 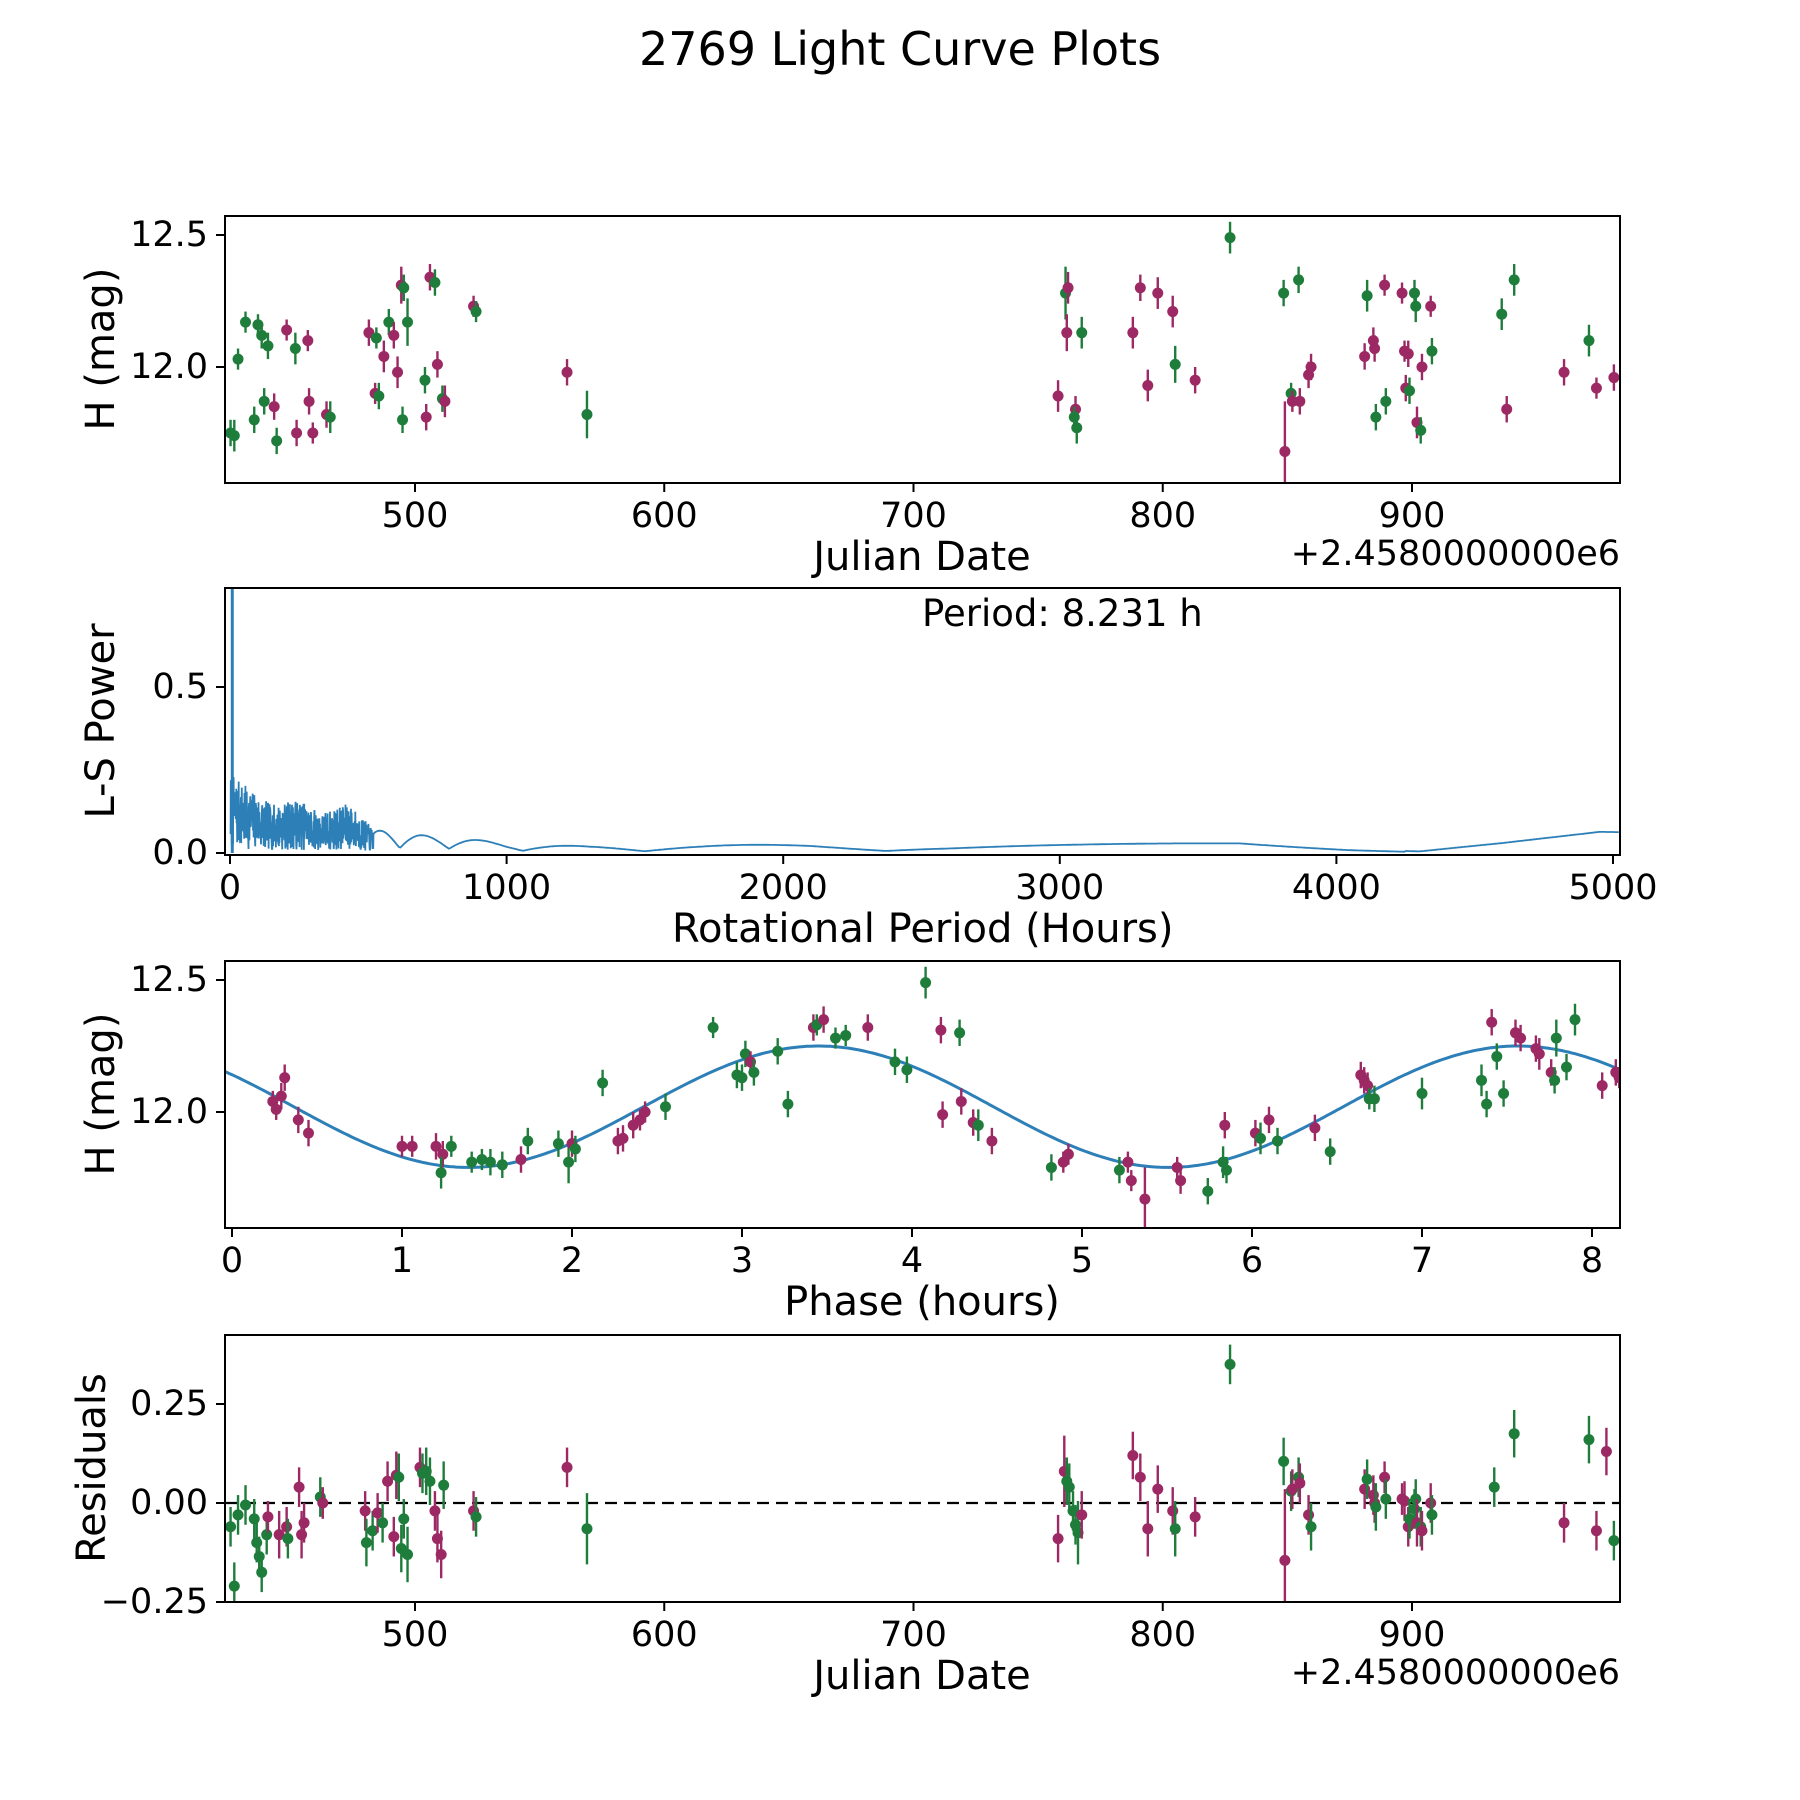 I want to click on residuals-x-offset: +2.4580000000e6, so click(x=1455, y=1673).